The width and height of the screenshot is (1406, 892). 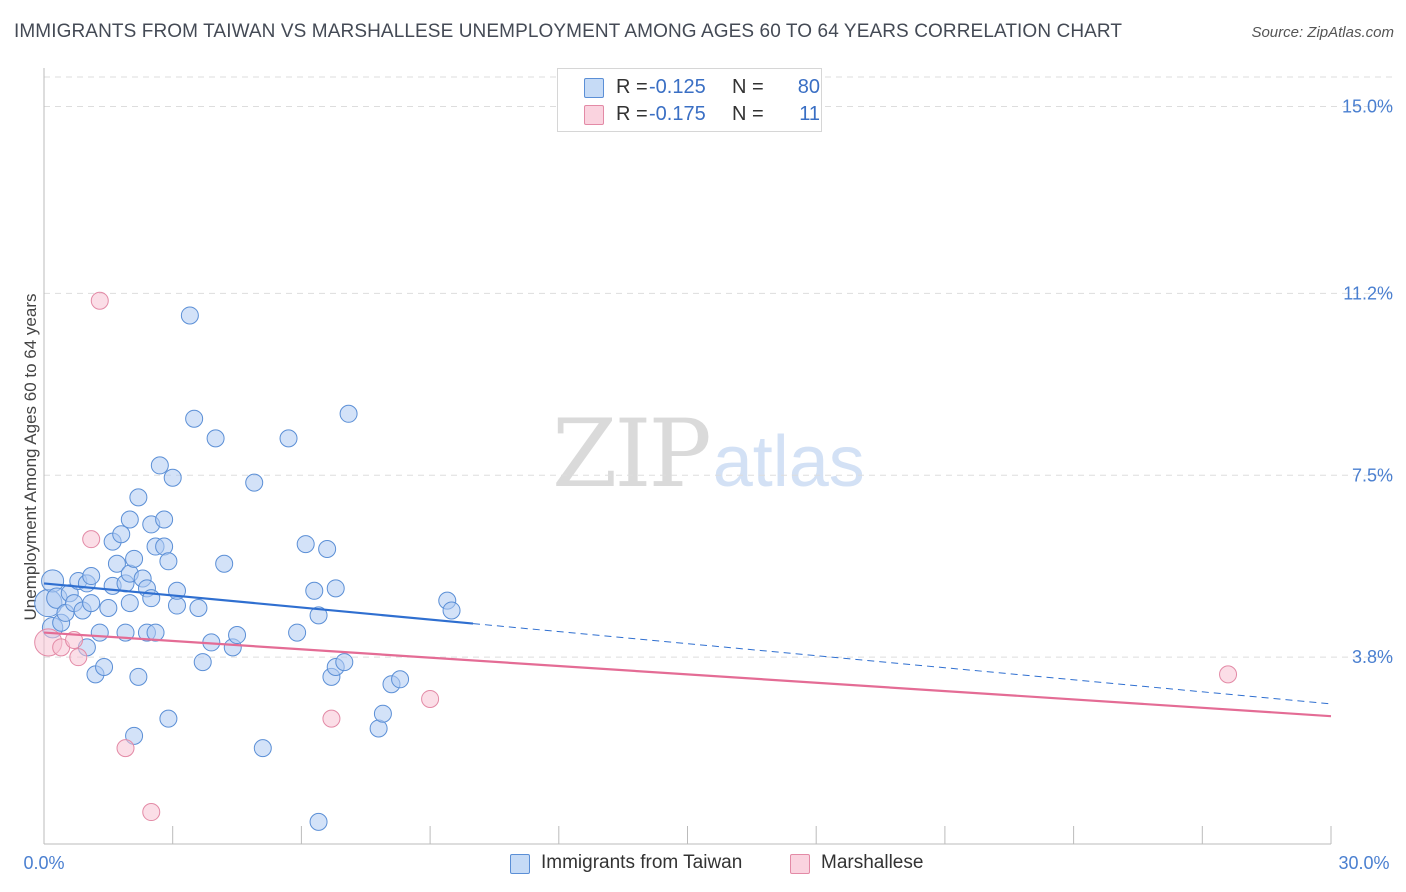 I want to click on legend-swatch-marshallese, so click(x=594, y=115).